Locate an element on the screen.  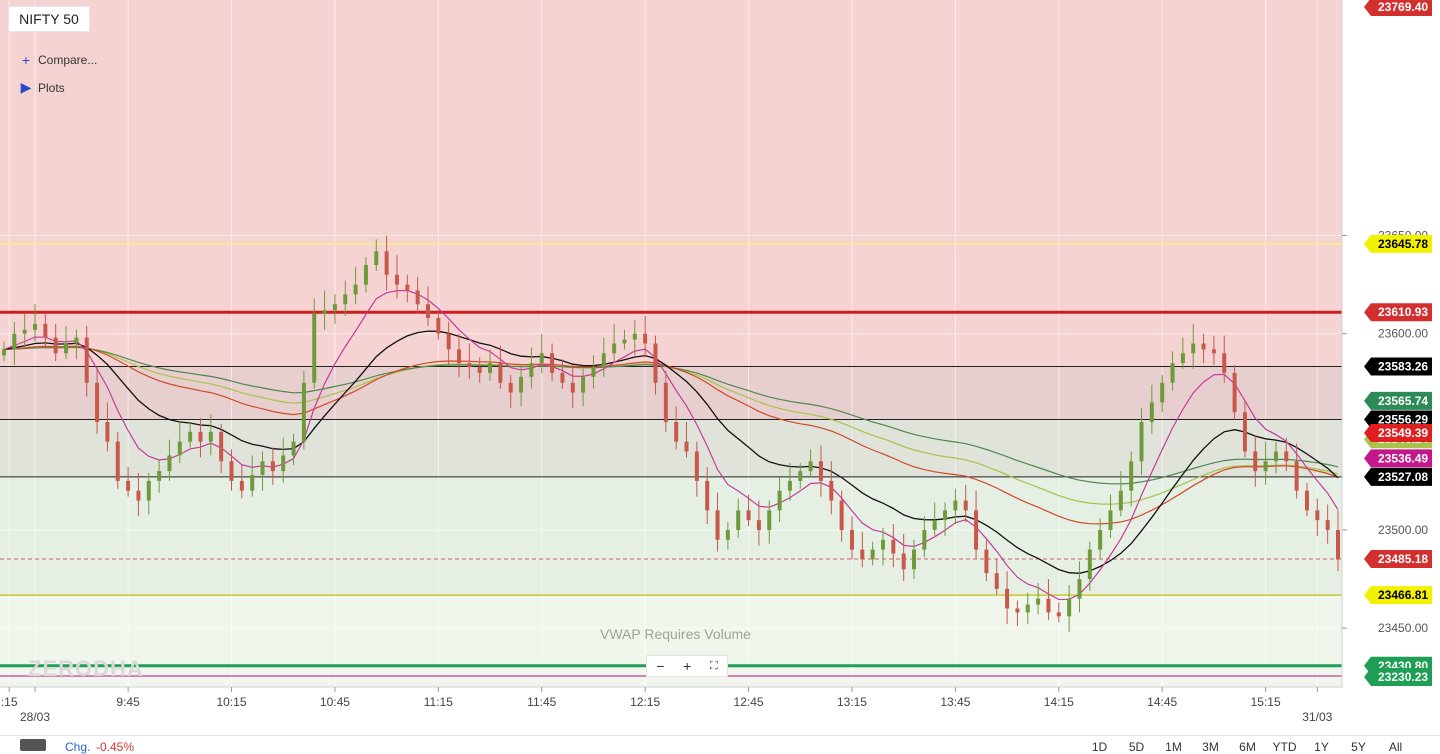
x-tick-label-11: 14:15 is located at coordinates (1059, 702).